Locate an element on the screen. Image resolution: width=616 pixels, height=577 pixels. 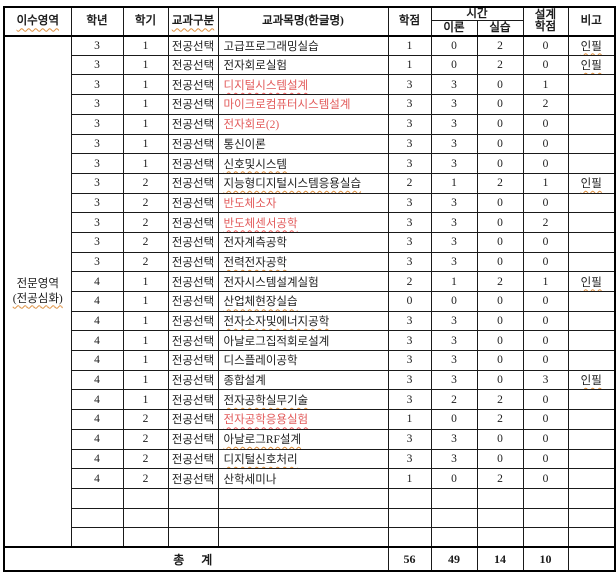
course-name-cell: 종합설계 is located at coordinates (303, 380).